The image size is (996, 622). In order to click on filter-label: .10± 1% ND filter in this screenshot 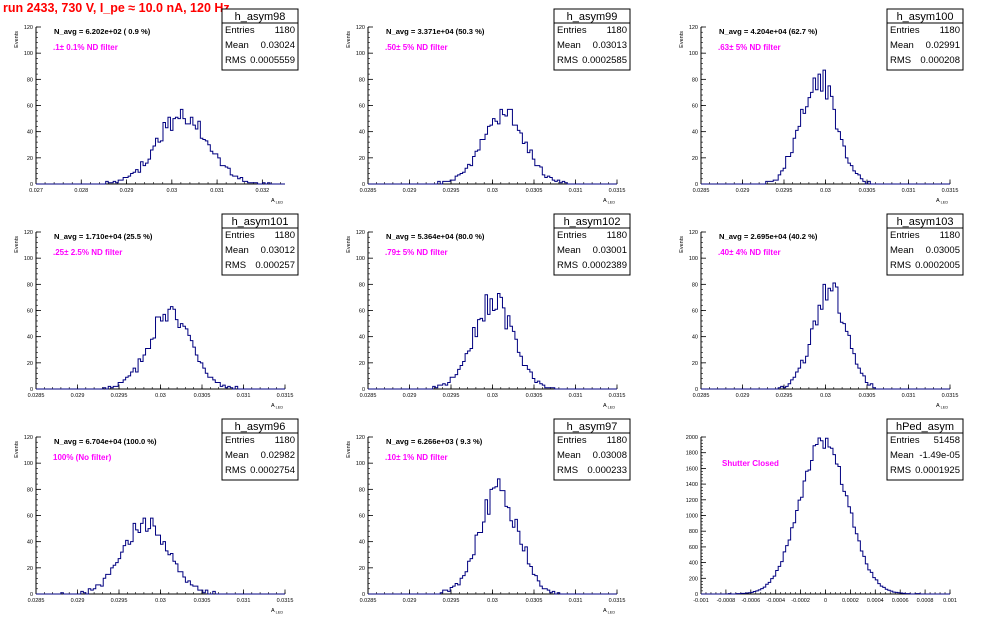, I will do `click(416, 457)`.